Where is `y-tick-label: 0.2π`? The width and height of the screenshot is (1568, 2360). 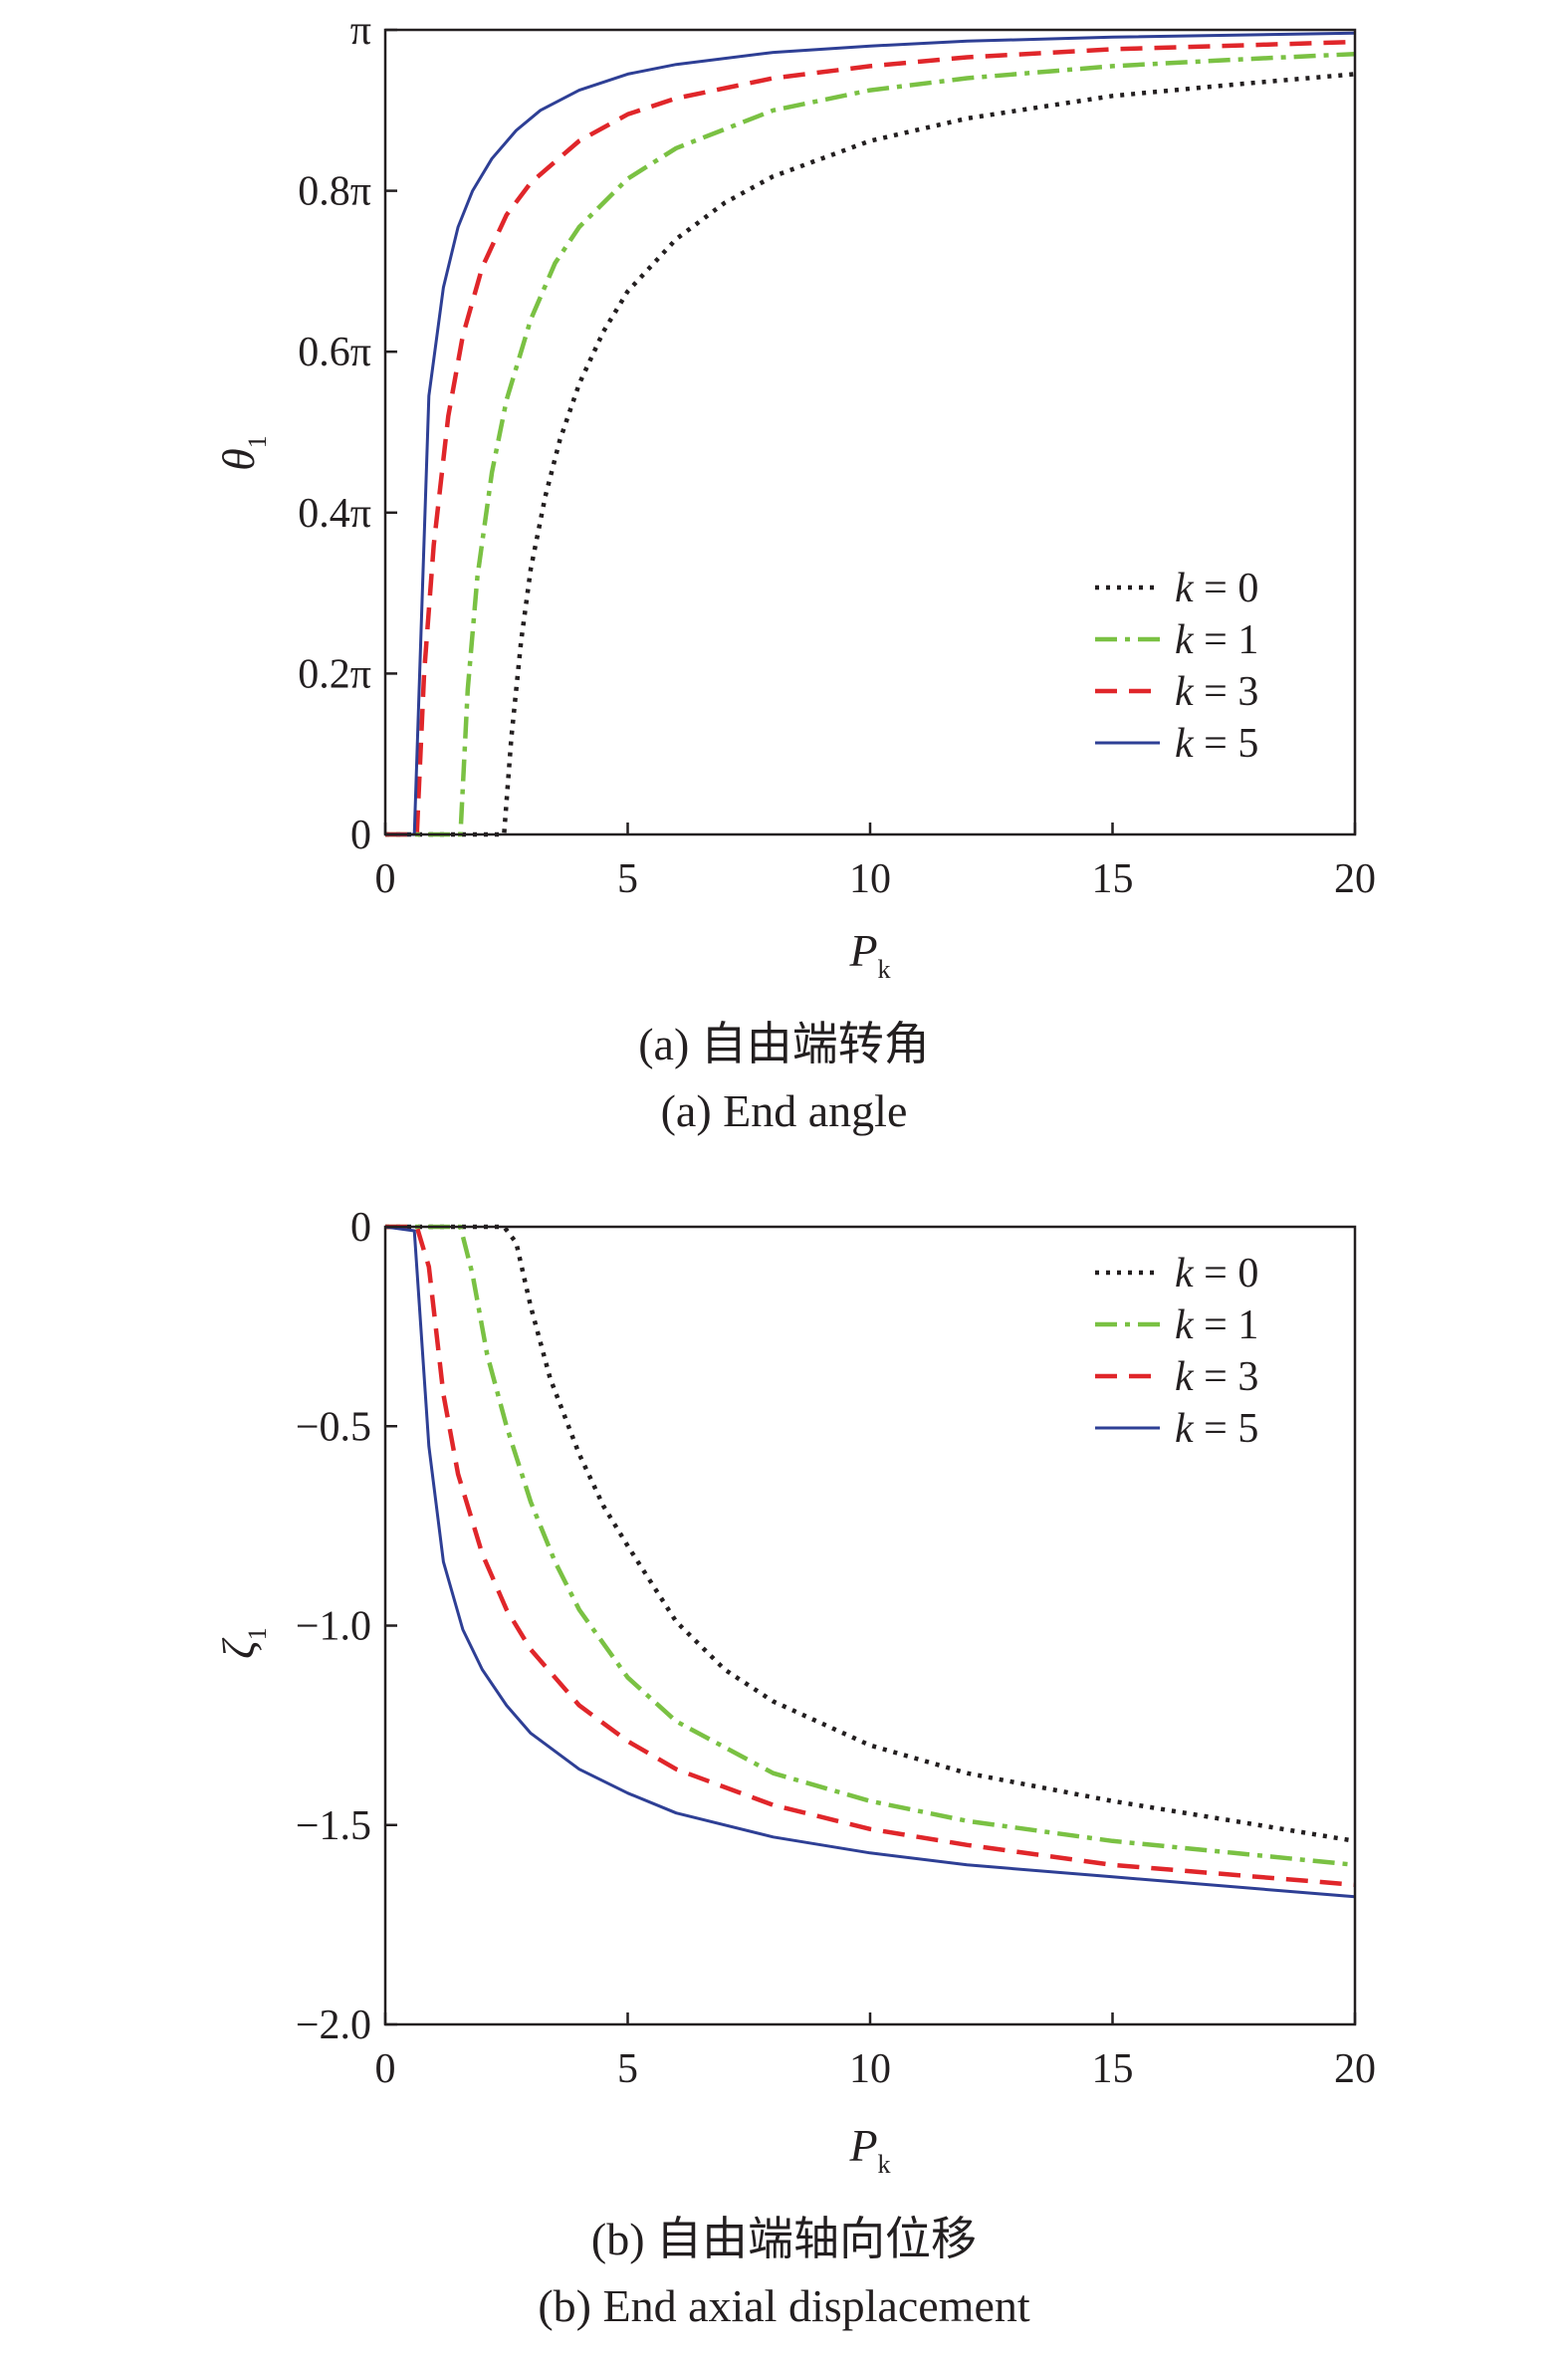
y-tick-label: 0.2π is located at coordinates (335, 674).